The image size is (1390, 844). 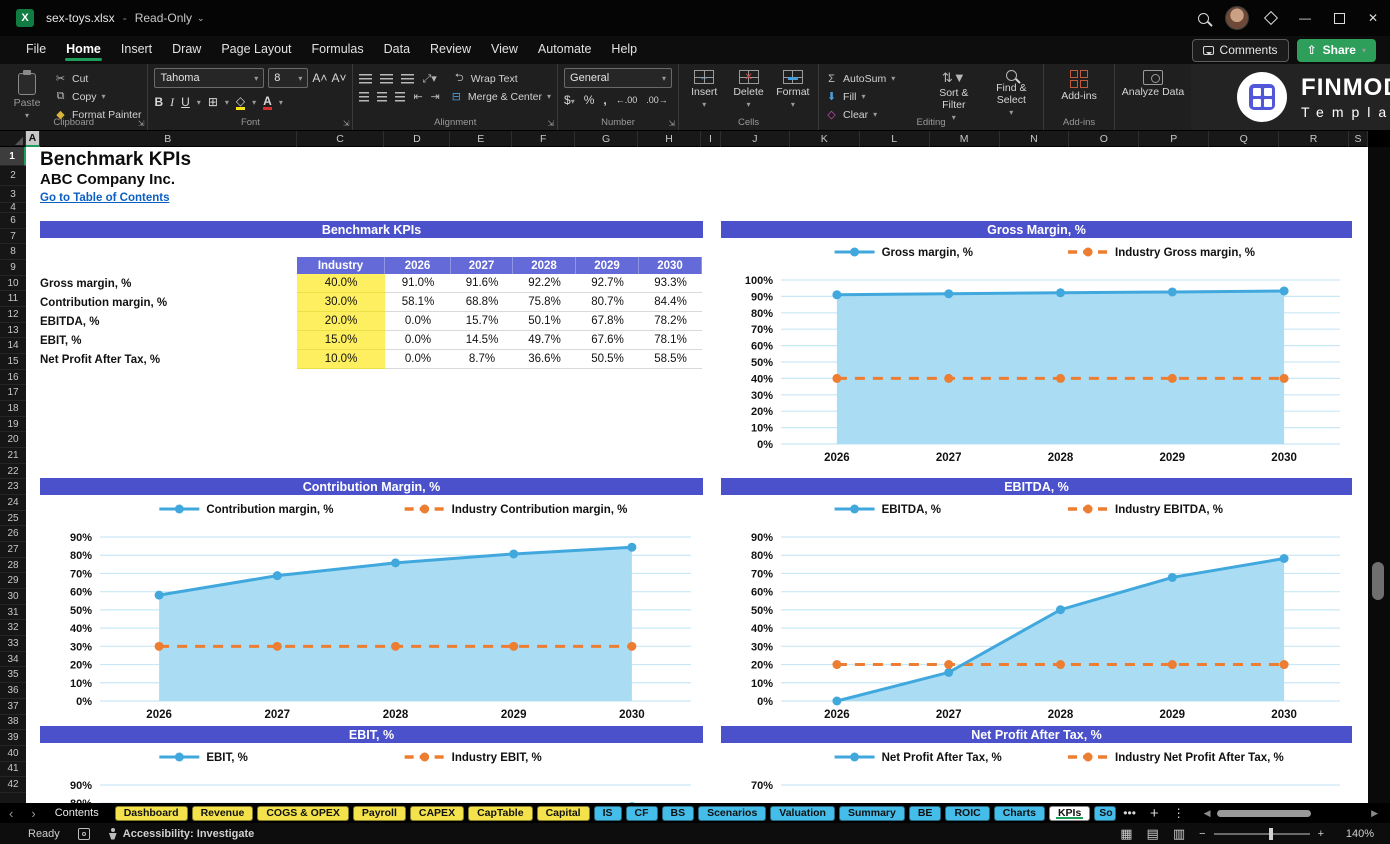 What do you see at coordinates (303, 813) in the screenshot?
I see `sheet-tab-cogs-opex: COGS & OPEX` at bounding box center [303, 813].